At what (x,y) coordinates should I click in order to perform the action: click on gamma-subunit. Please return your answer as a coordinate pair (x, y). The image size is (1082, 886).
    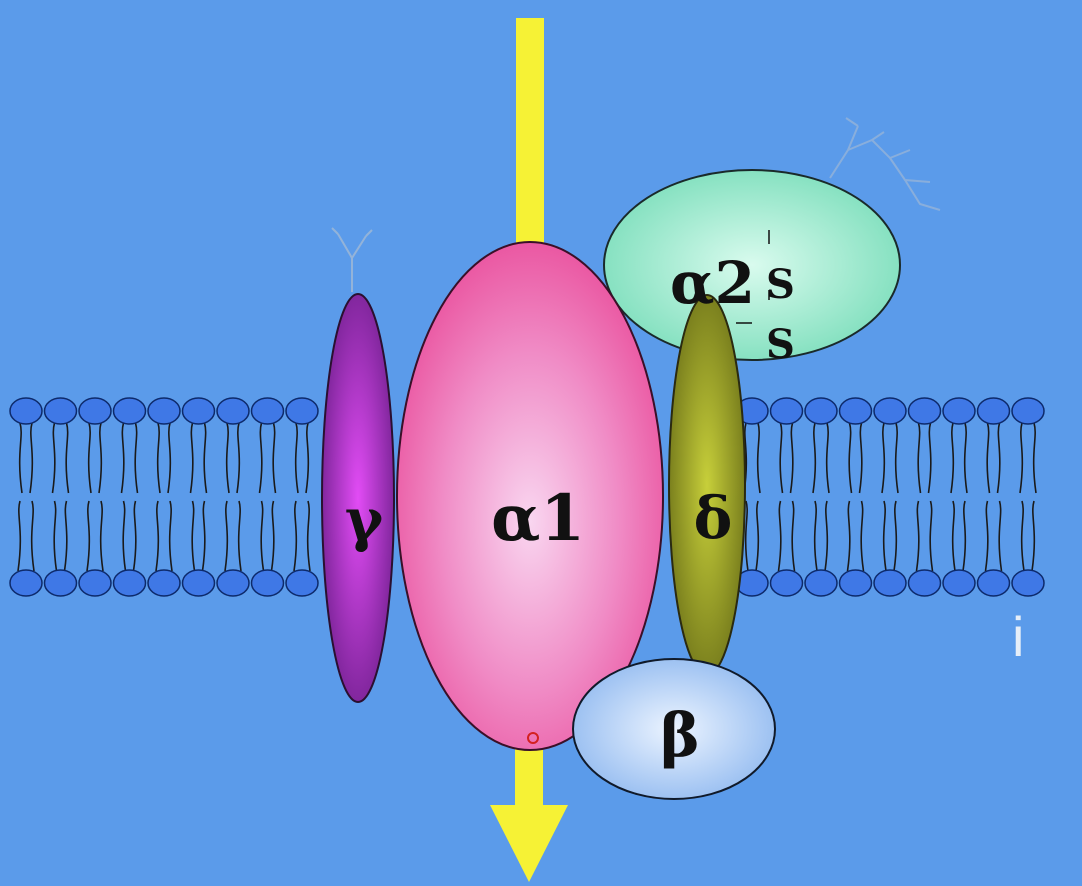
    Looking at the image, I should click on (358, 498).